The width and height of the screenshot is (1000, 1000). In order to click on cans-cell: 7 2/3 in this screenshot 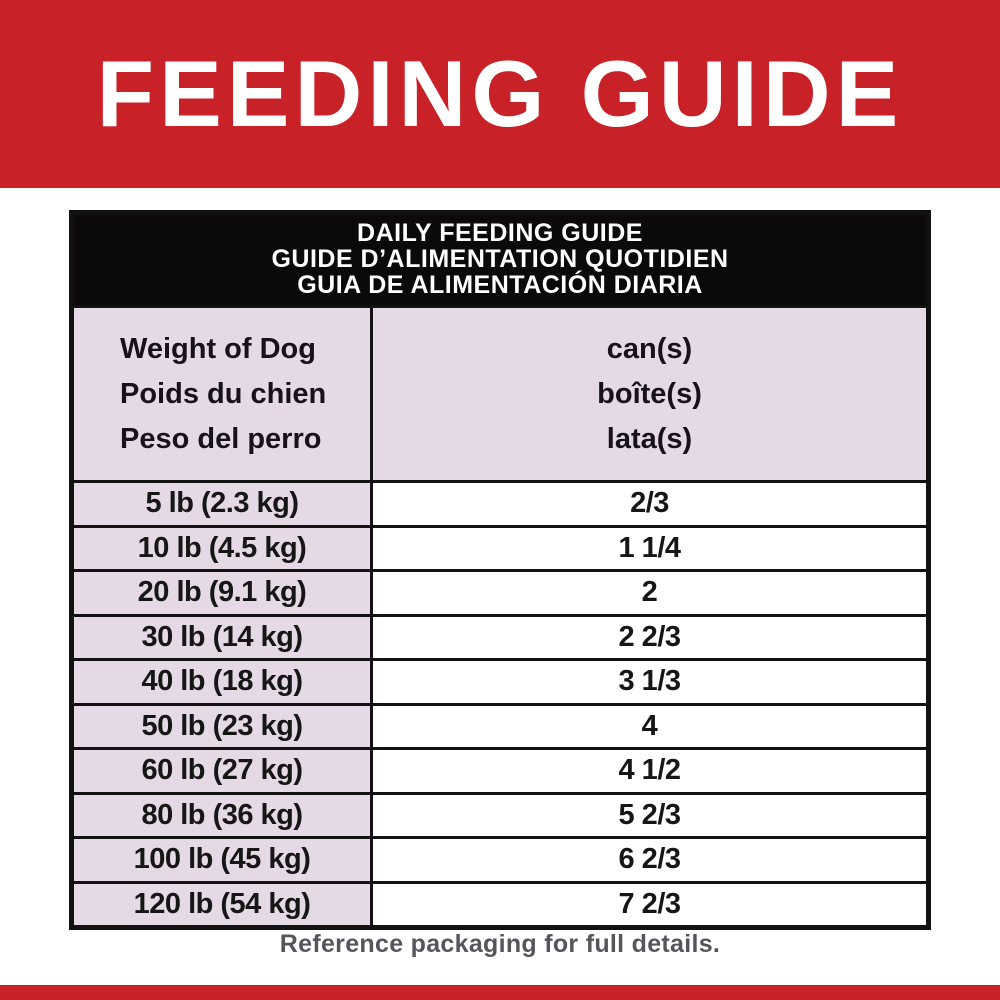, I will do `click(650, 904)`.